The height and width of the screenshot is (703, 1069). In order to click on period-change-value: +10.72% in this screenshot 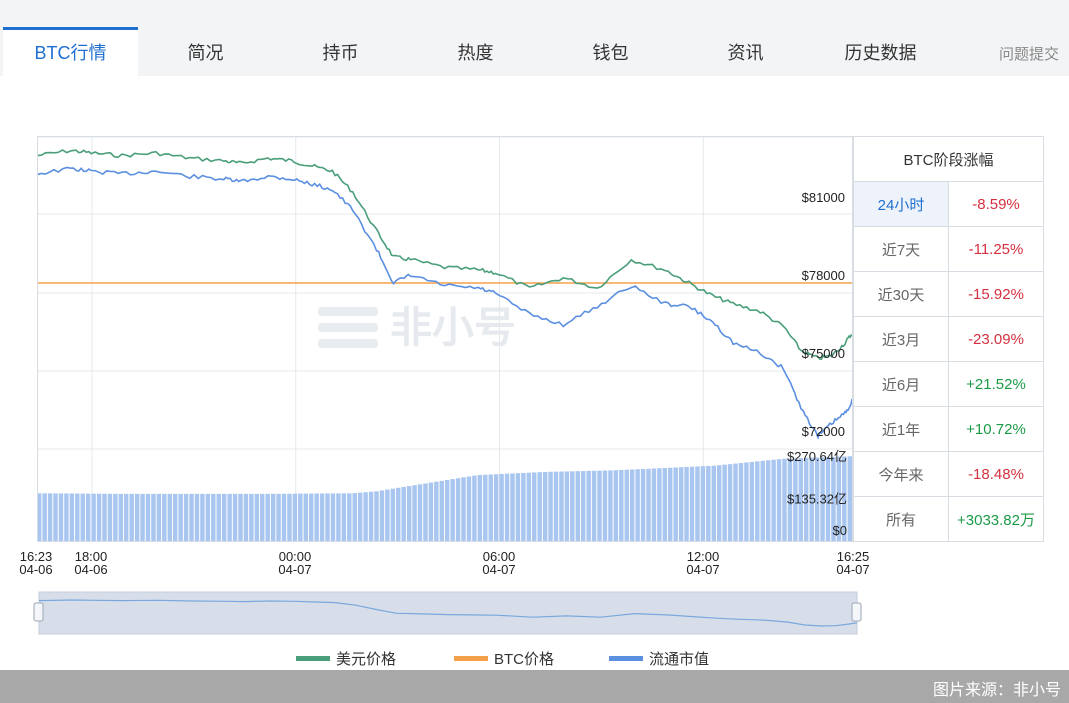, I will do `click(996, 429)`.